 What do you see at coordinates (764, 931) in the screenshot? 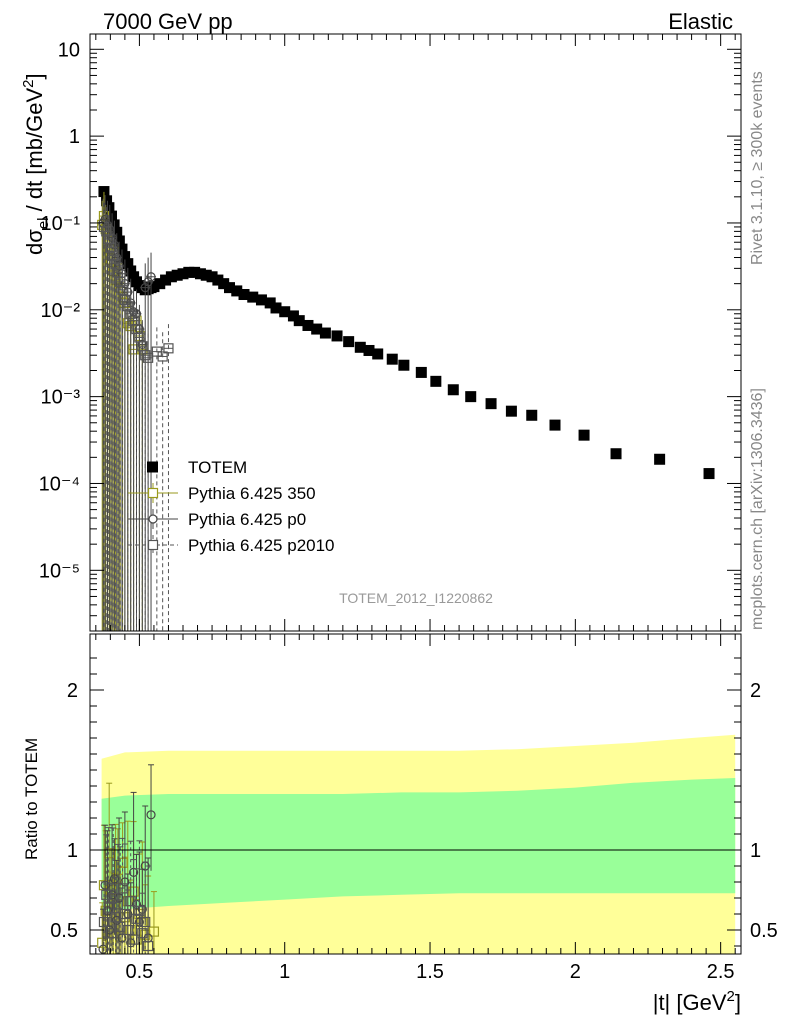
I see `ratio-y-tick-label-right: 0.5` at bounding box center [764, 931].